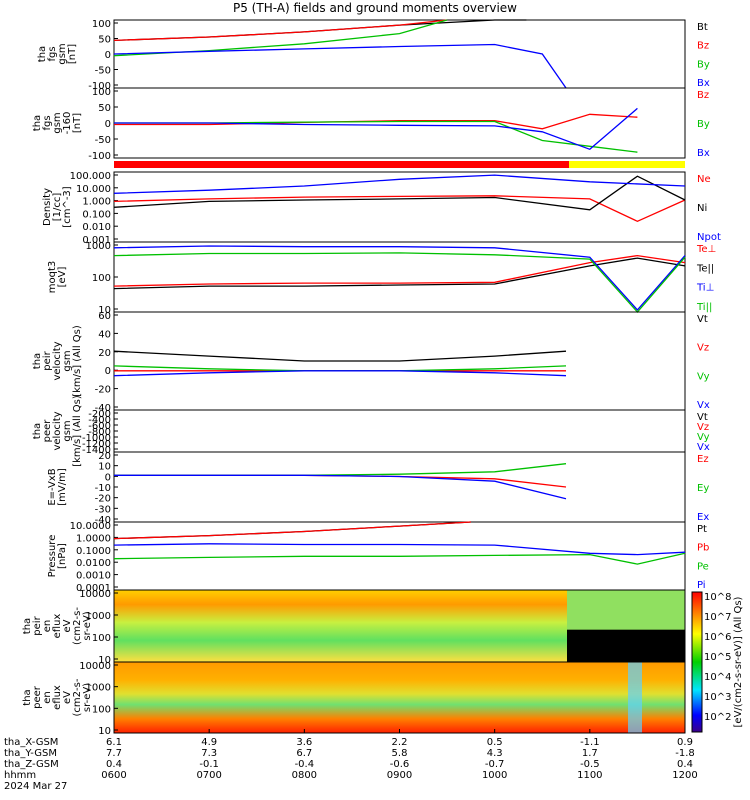 This screenshot has height=800, width=750. Describe the element at coordinates (93, 538) in the screenshot. I see `y-tick-label: 1.0000` at that location.